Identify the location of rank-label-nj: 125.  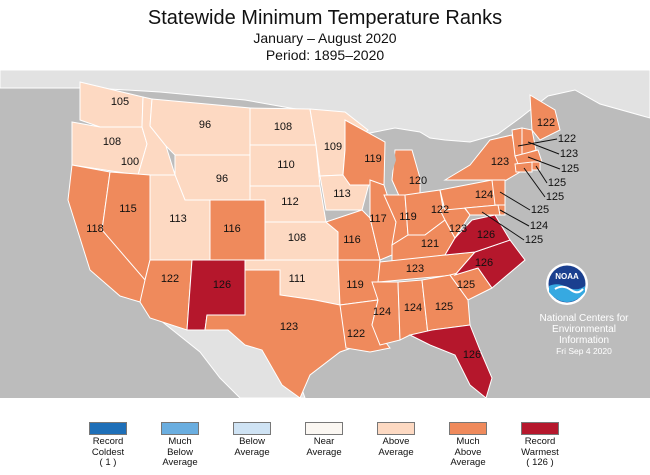
(540, 210).